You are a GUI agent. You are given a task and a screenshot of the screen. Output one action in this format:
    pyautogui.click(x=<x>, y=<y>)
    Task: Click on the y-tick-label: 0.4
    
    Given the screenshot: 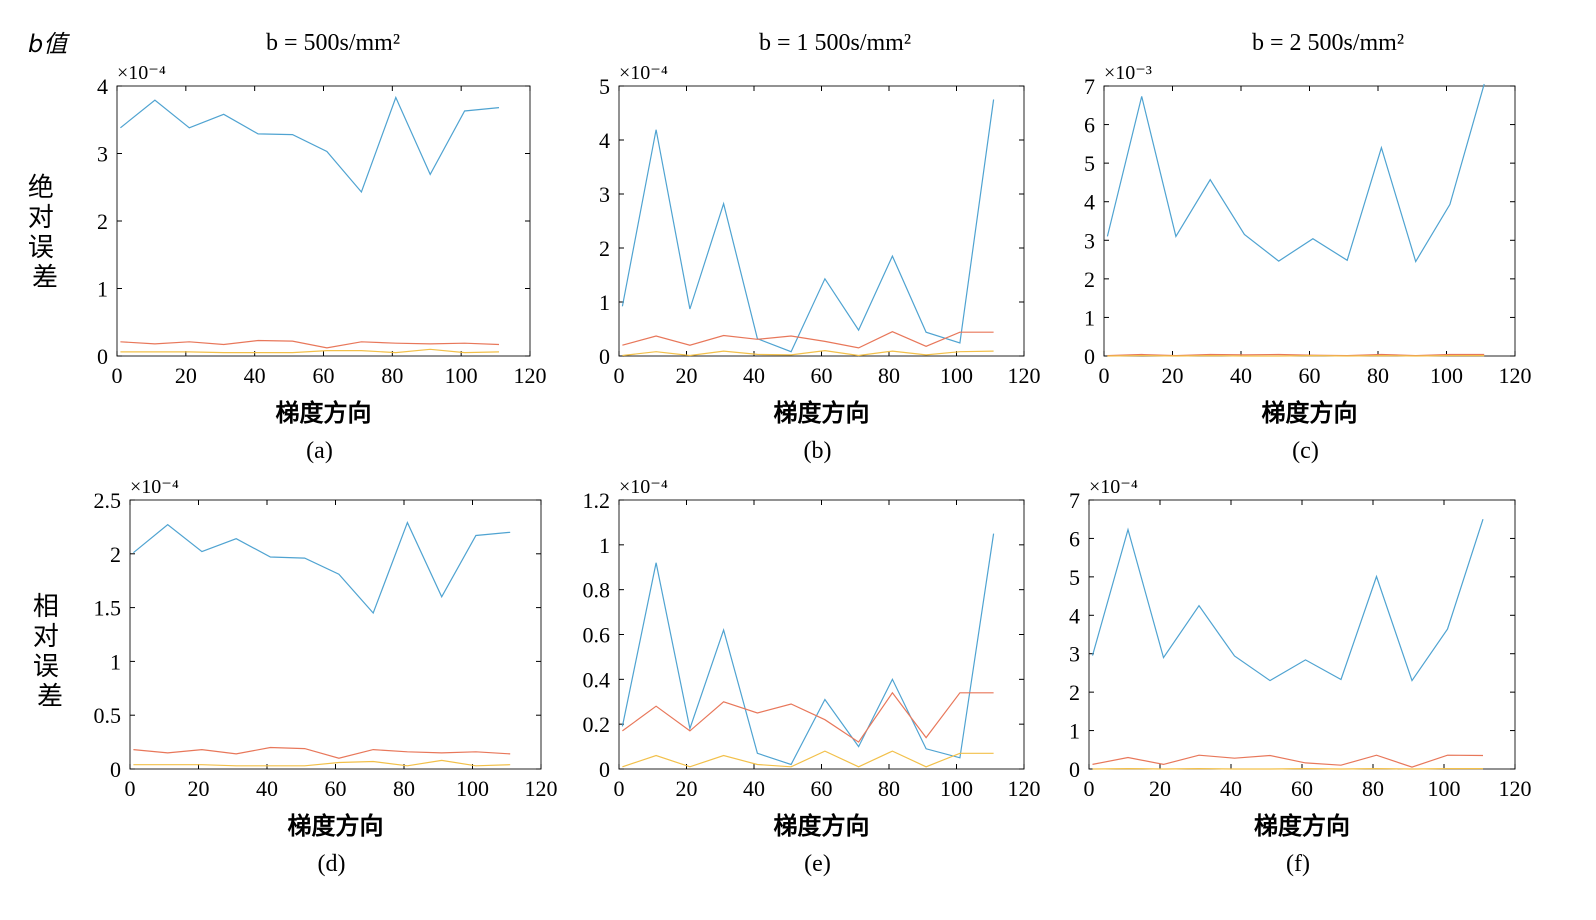 What is the action you would take?
    pyautogui.click(x=597, y=679)
    